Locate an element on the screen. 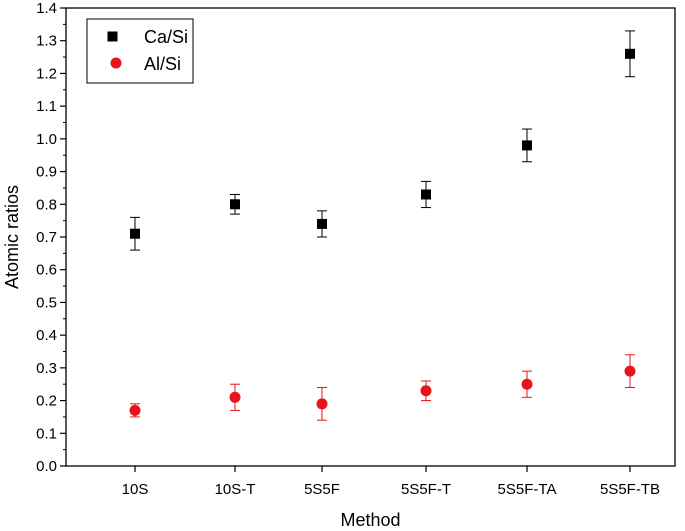  y-axis-title: Atomic ratios is located at coordinates (12, 237).